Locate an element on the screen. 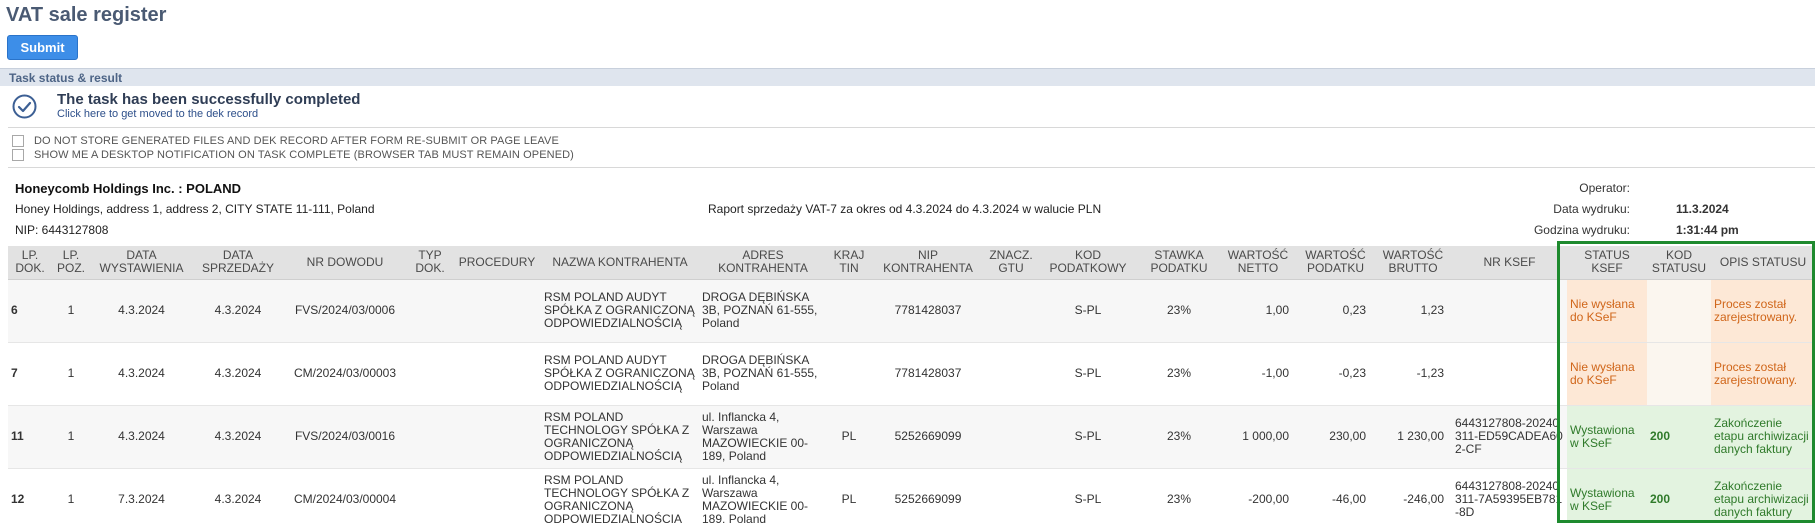 The image size is (1815, 523). col-nr-dowodu: NR DOWODU is located at coordinates (345, 263).